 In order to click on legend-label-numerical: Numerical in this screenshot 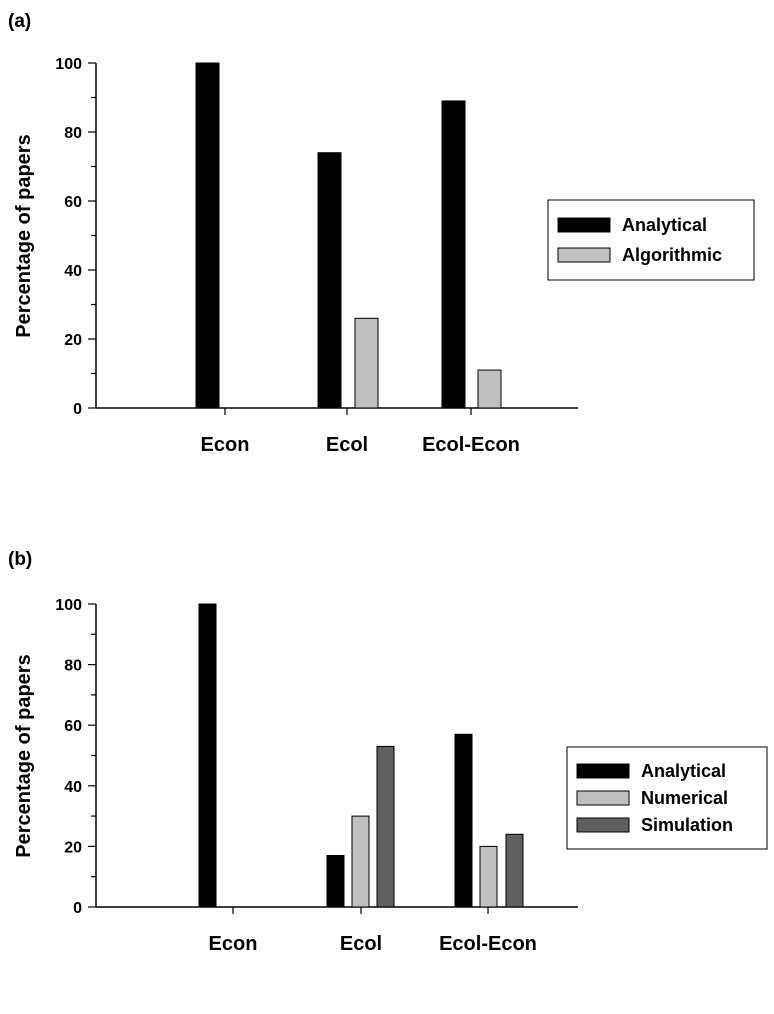, I will do `click(684, 798)`.